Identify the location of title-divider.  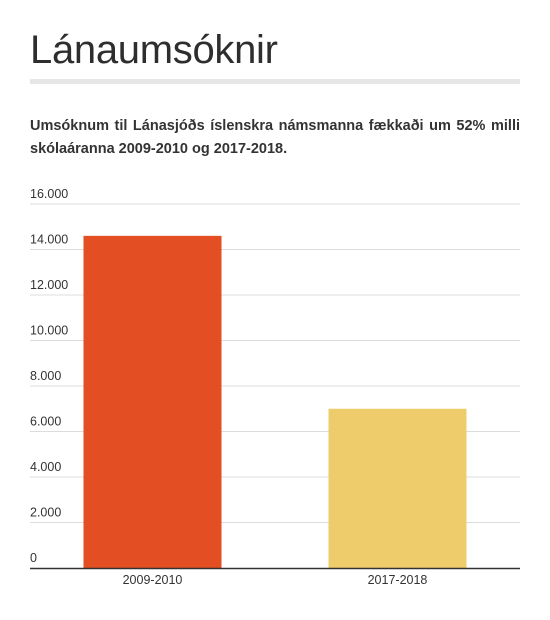
(275, 81).